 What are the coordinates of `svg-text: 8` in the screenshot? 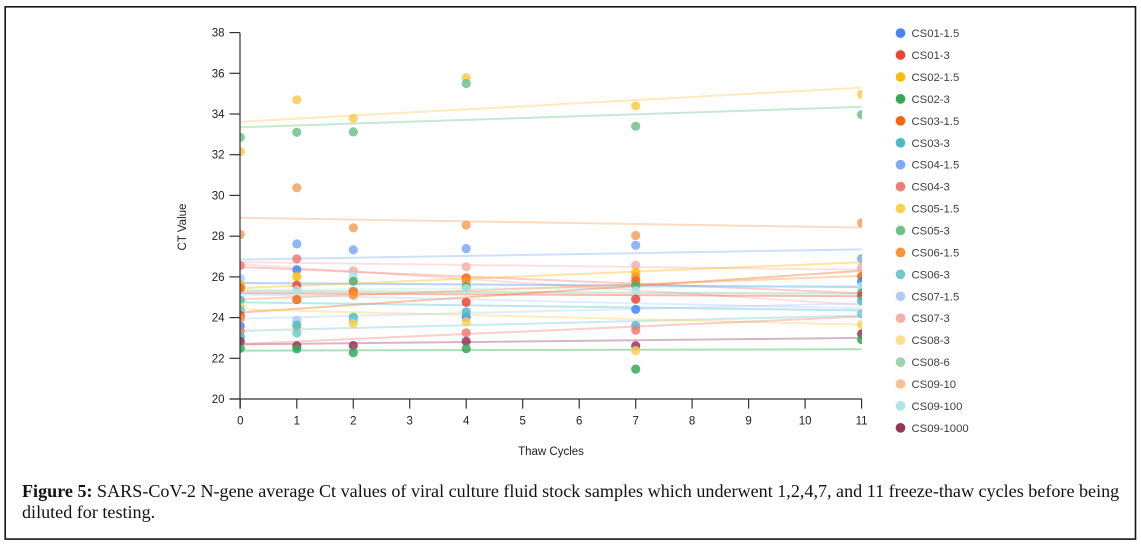 It's located at (692, 422).